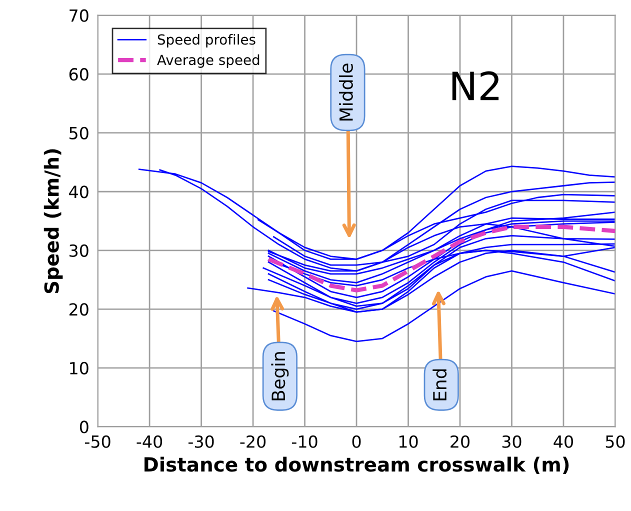  Describe the element at coordinates (356, 465) in the screenshot. I see `x-axis-title: Distance to downstream crosswalk (m)` at that location.